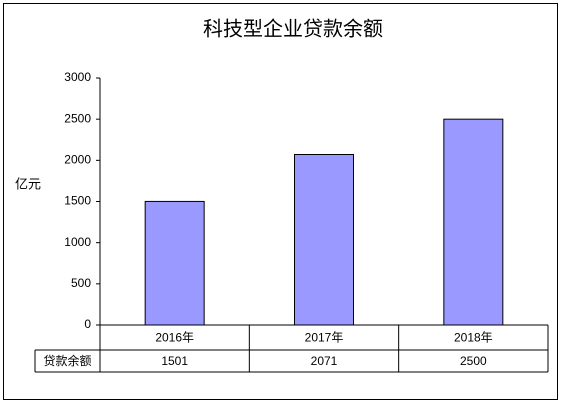 This screenshot has width=562, height=410. I want to click on y-axis-label: 亿元, so click(28, 183).